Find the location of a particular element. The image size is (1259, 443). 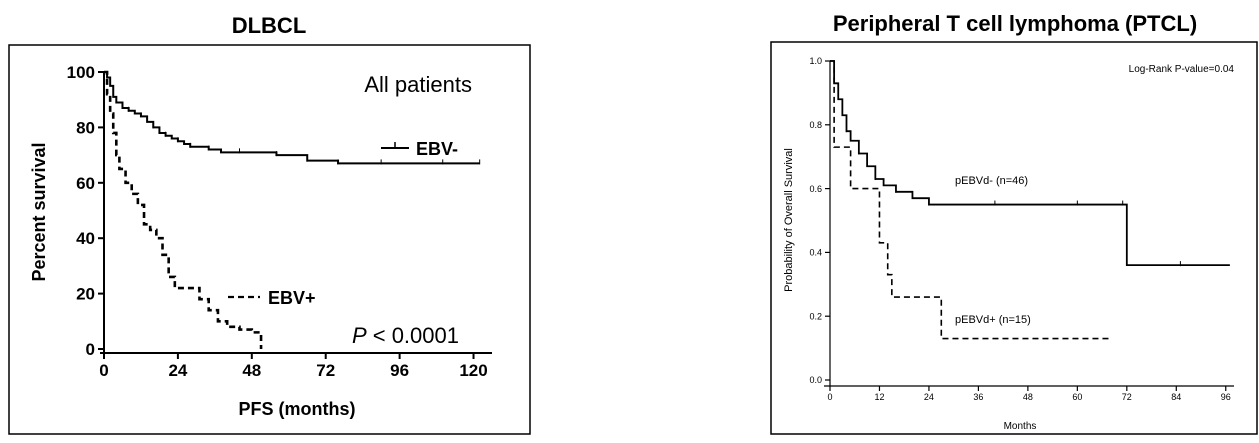

group-annotation: All patients is located at coordinates (418, 84).